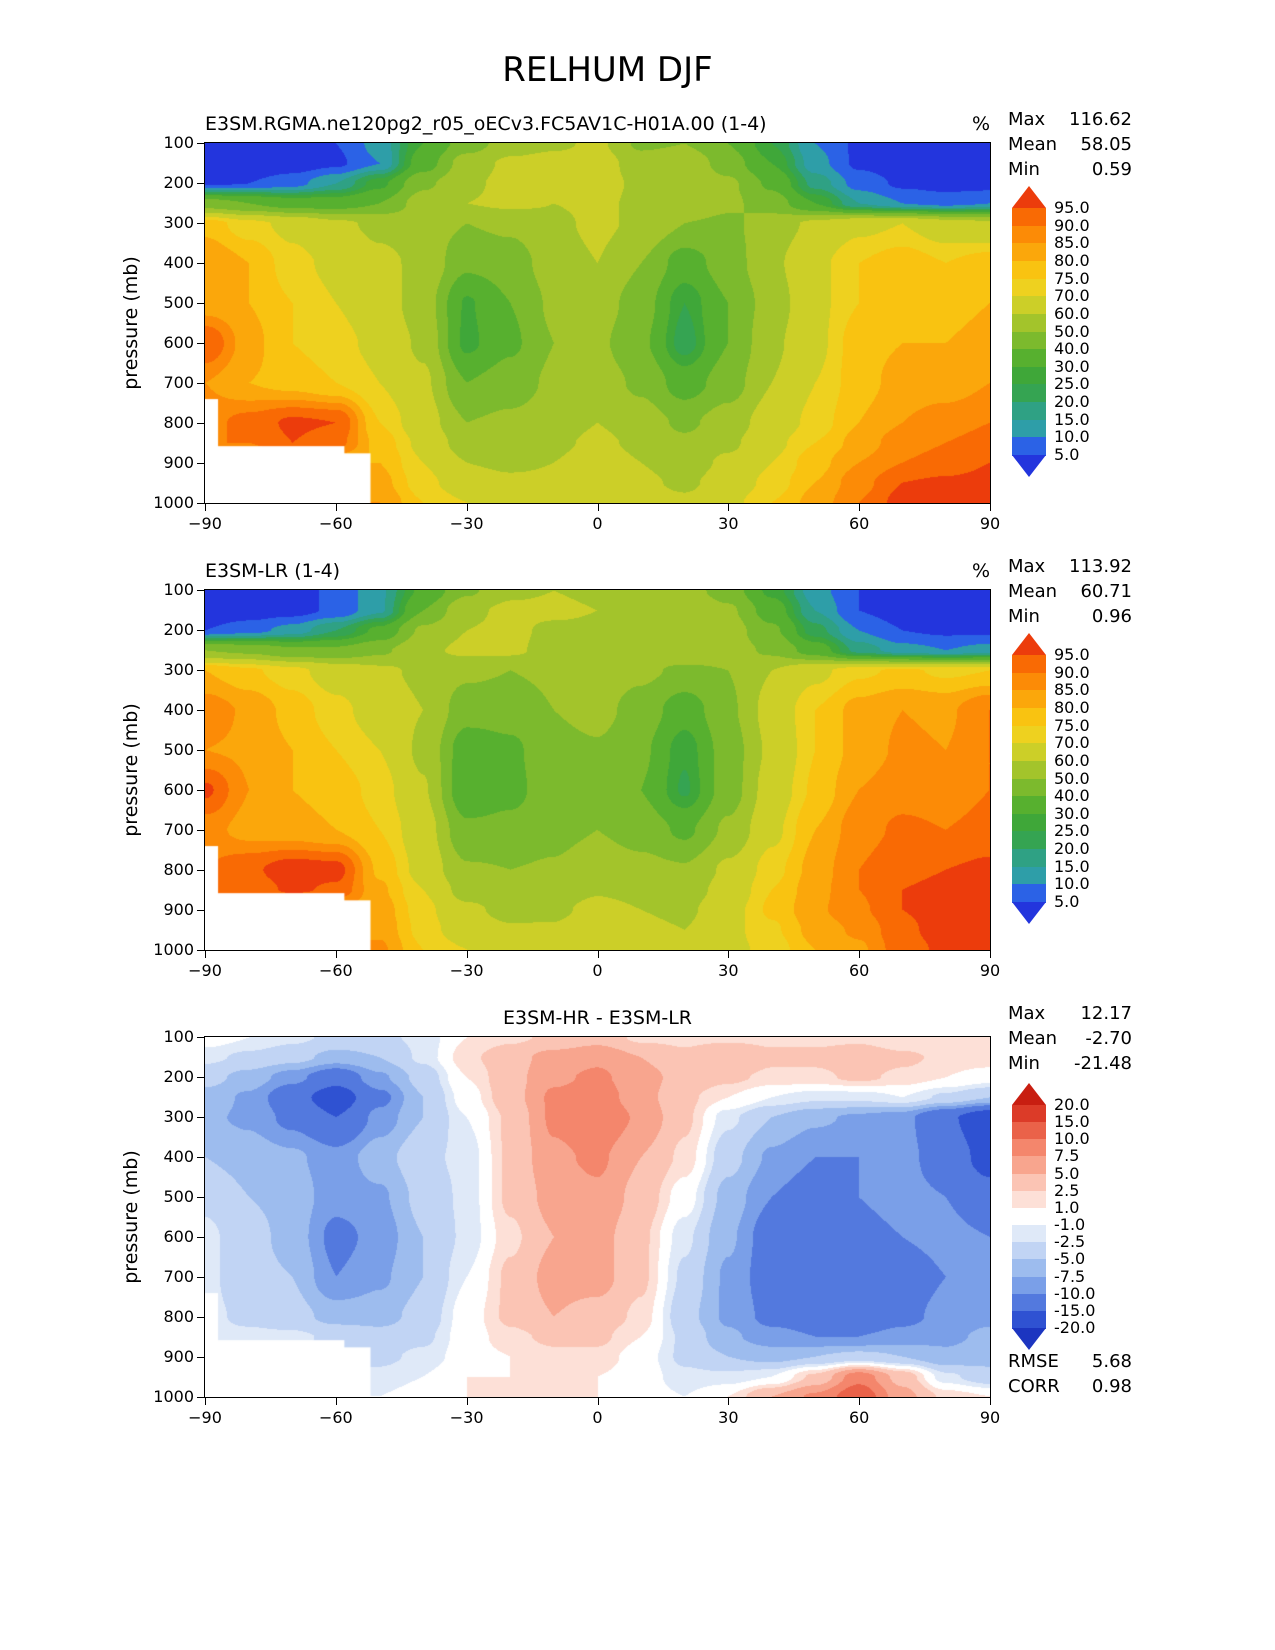 The height and width of the screenshot is (1650, 1275). I want to click on y-tick-label: 700, so click(178, 1276).